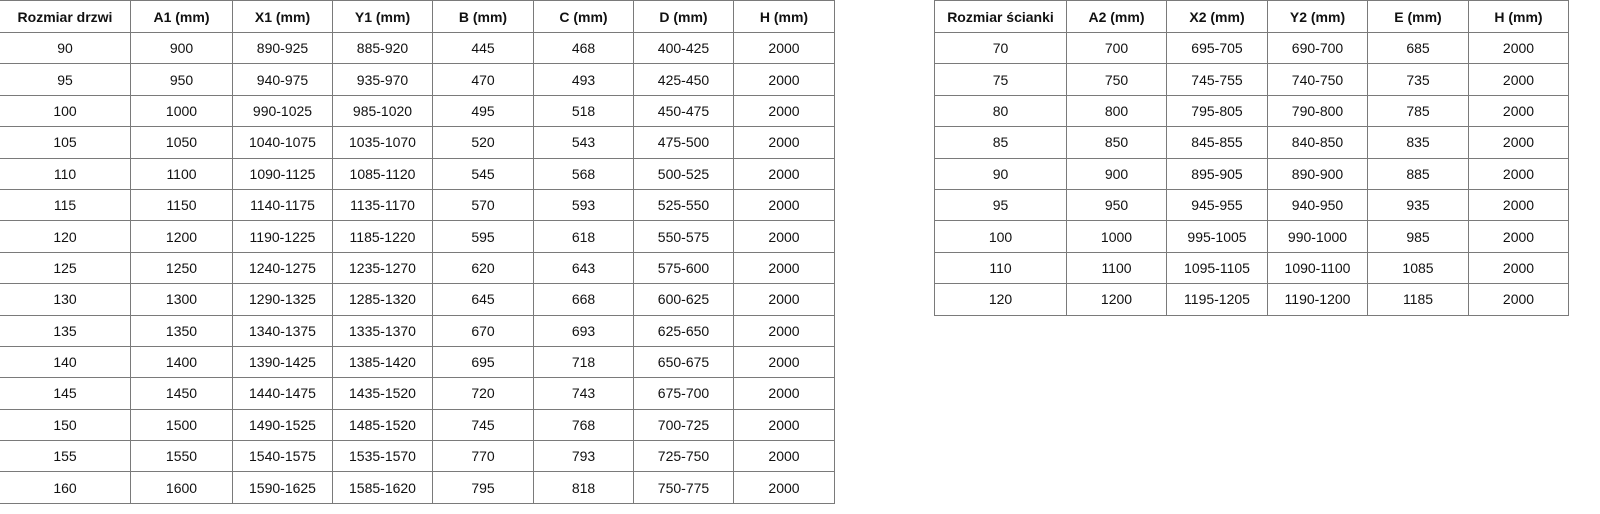 Image resolution: width=1600 pixels, height=514 pixels. I want to click on table-cell: 1250, so click(181, 268).